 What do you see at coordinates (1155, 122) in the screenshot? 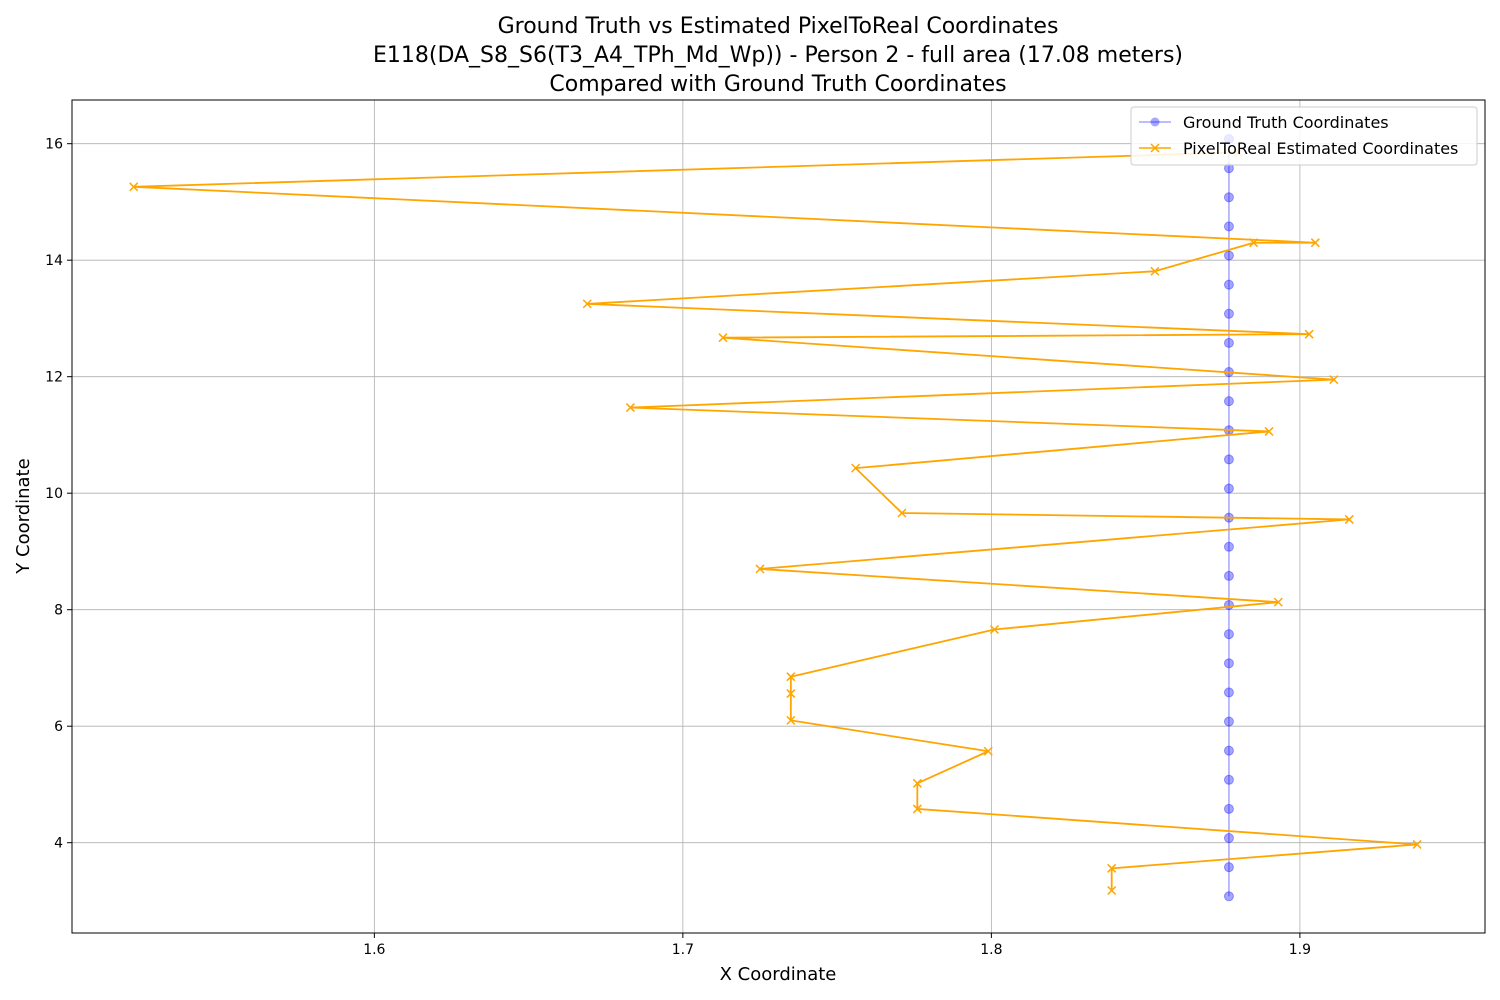
I see `legend-ground-truth-marker` at bounding box center [1155, 122].